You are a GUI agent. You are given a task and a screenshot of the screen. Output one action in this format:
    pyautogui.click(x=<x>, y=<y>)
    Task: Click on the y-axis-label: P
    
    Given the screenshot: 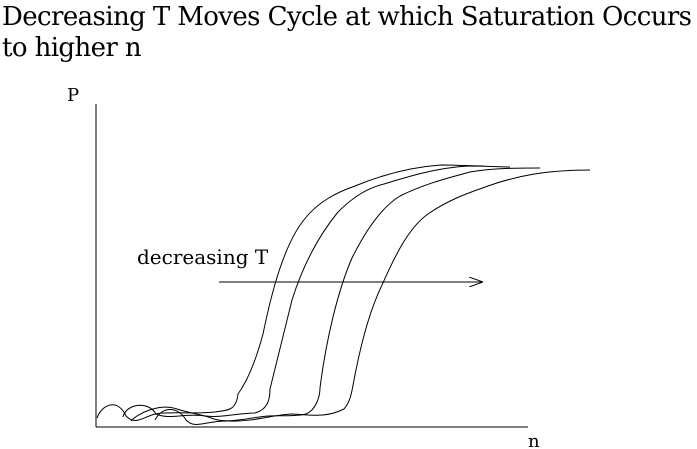 What is the action you would take?
    pyautogui.click(x=73, y=95)
    